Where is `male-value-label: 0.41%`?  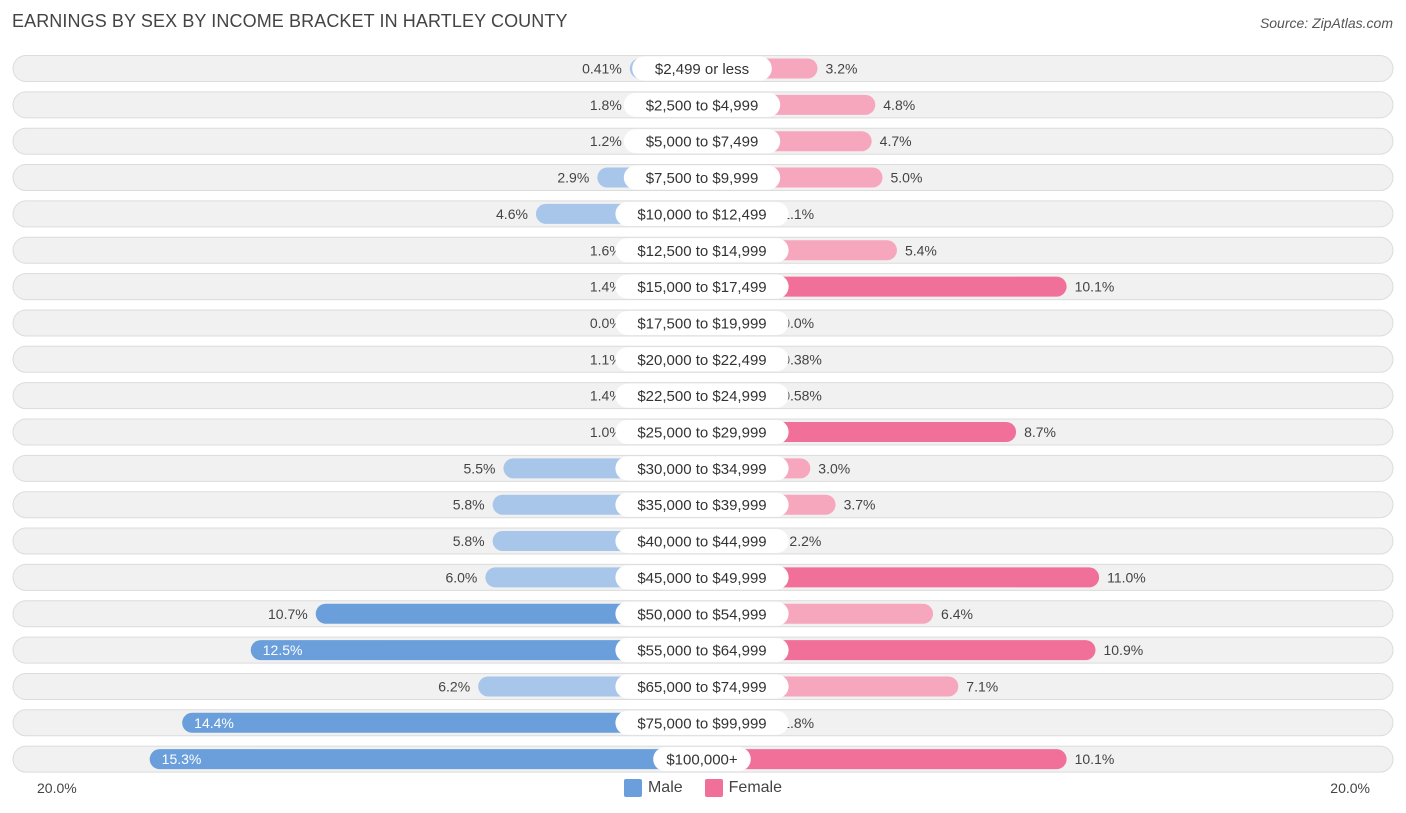 male-value-label: 0.41% is located at coordinates (602, 69).